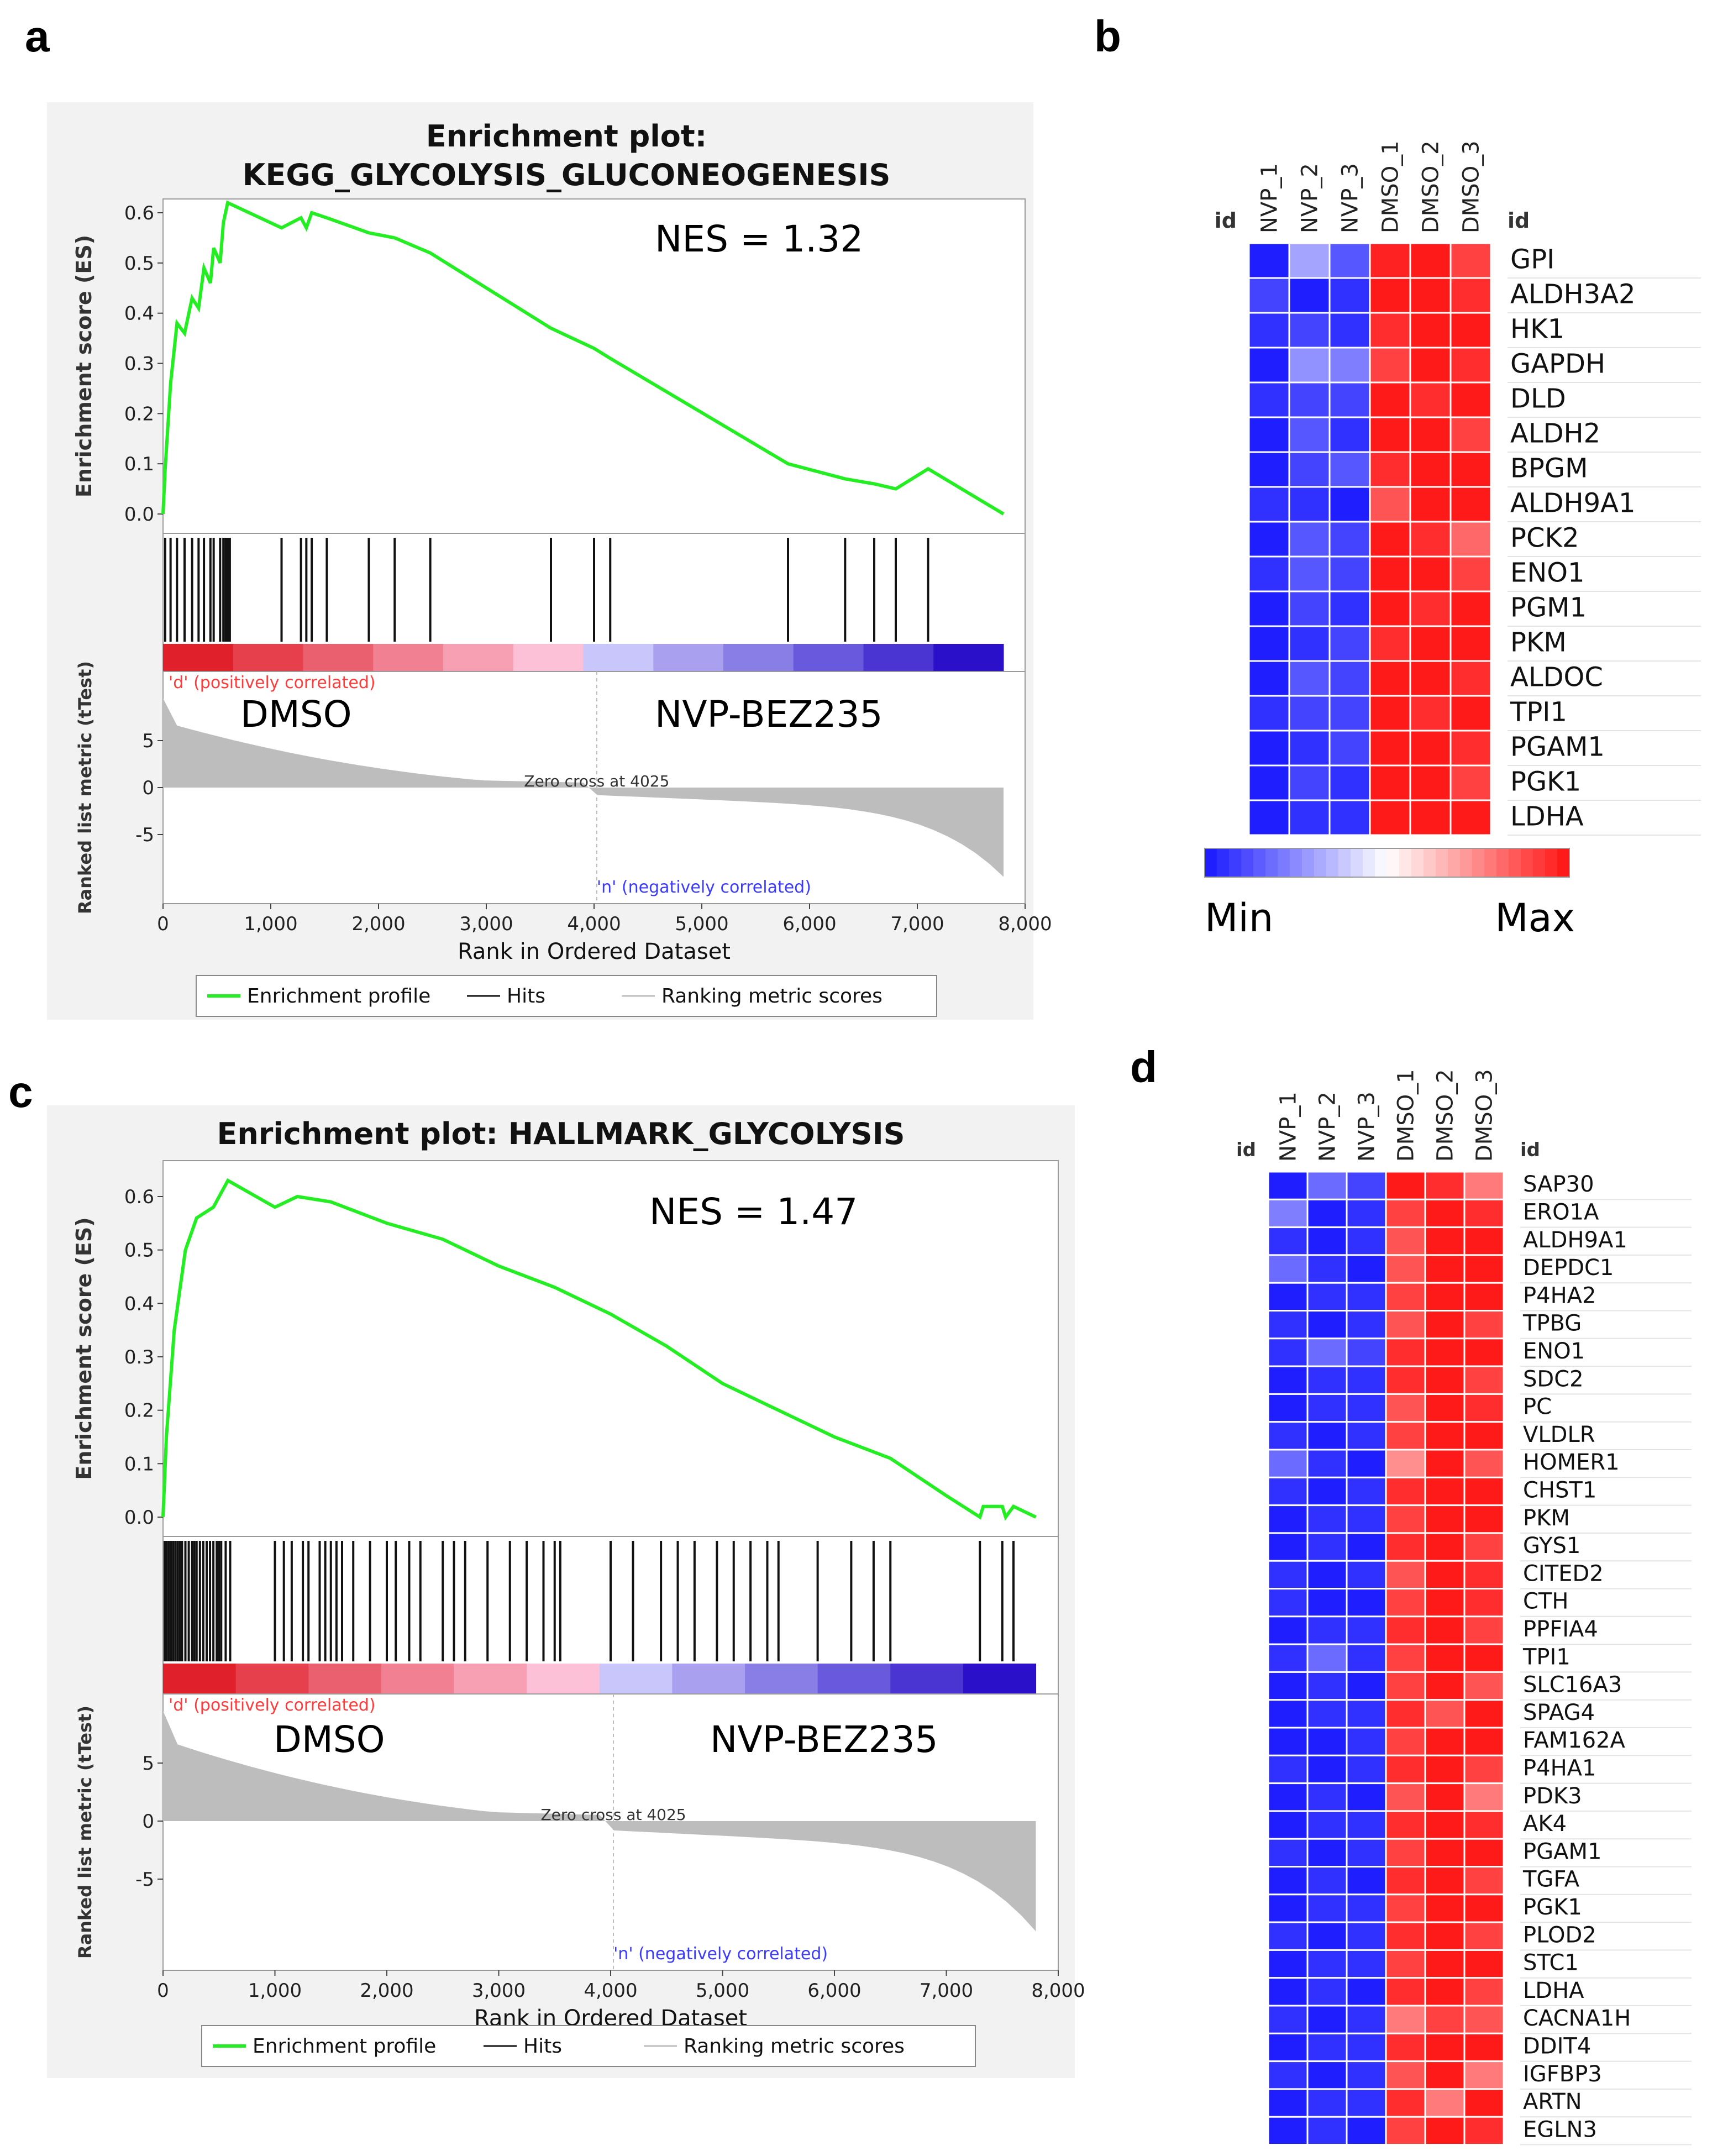 The width and height of the screenshot is (1728, 2156). I want to click on column-header: DMSO_3, so click(1485, 1115).